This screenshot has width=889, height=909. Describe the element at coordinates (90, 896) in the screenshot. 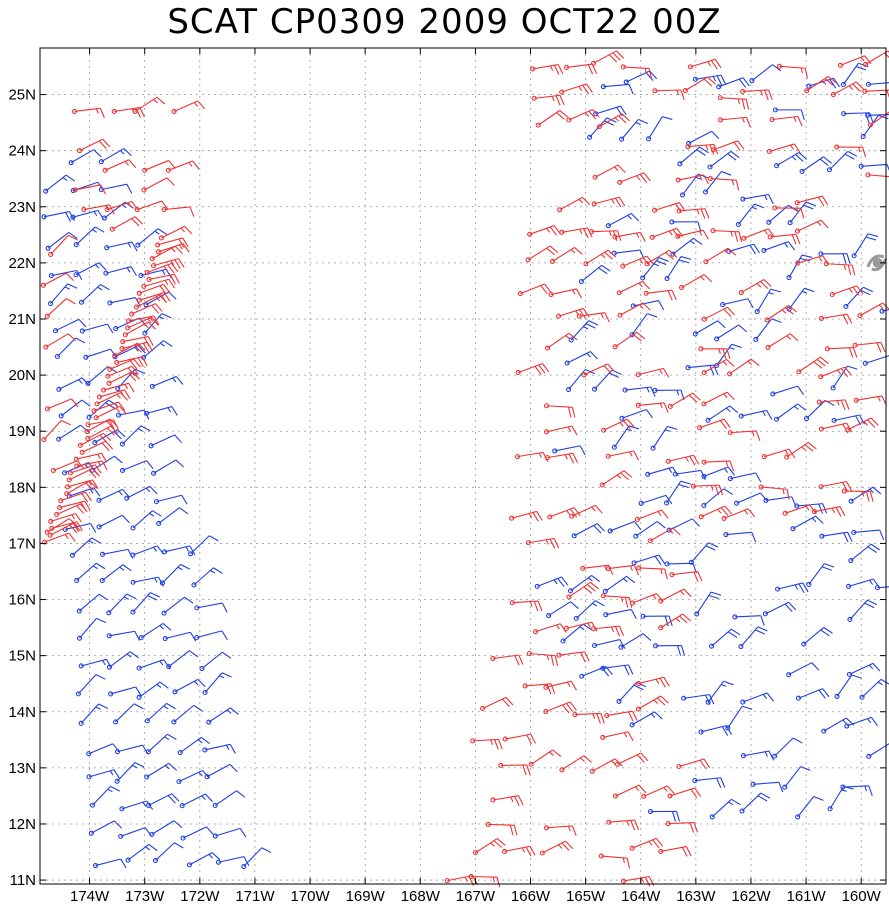

I see `x-tick-label: 174W` at that location.